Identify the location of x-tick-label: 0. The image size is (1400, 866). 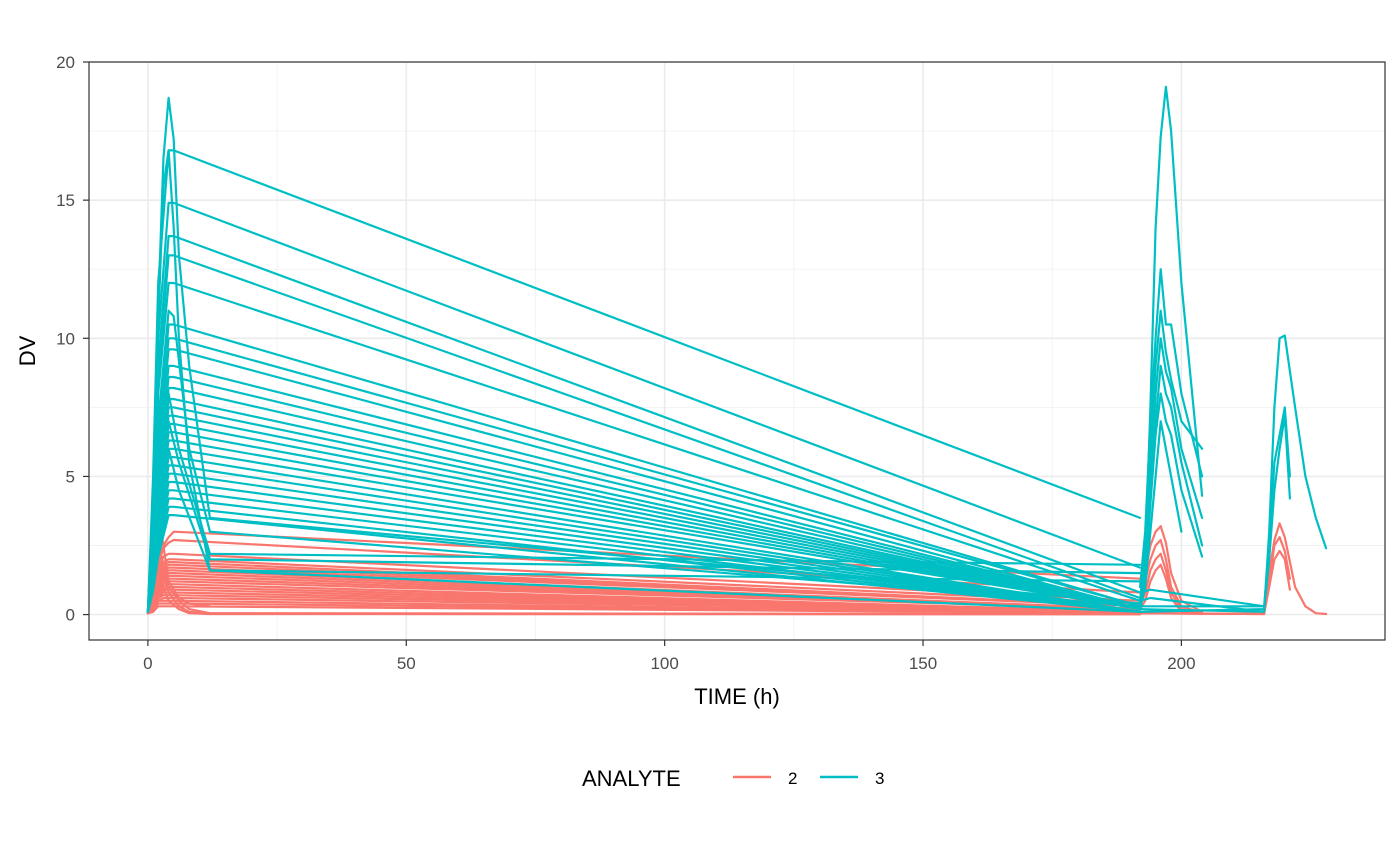
(147, 663).